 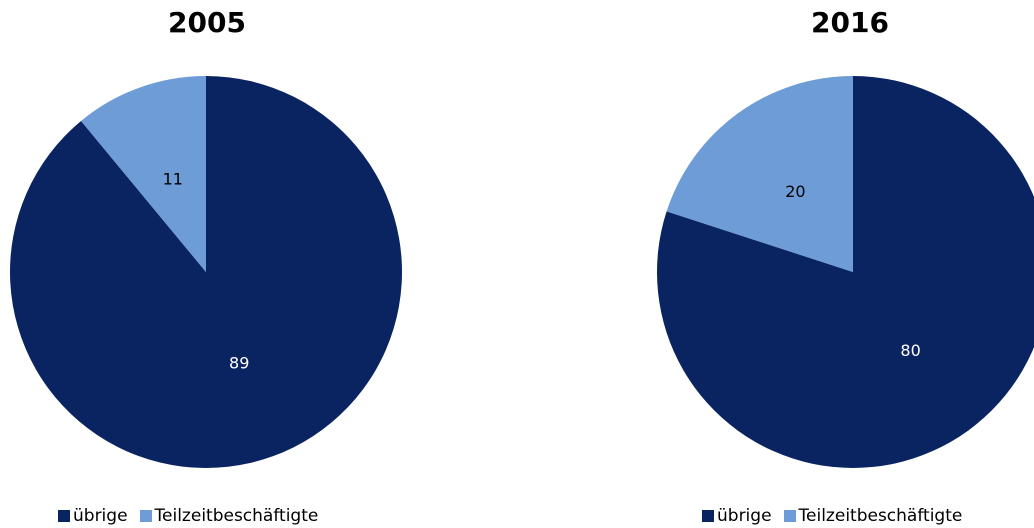 I want to click on data-label: 80, so click(x=910, y=350).